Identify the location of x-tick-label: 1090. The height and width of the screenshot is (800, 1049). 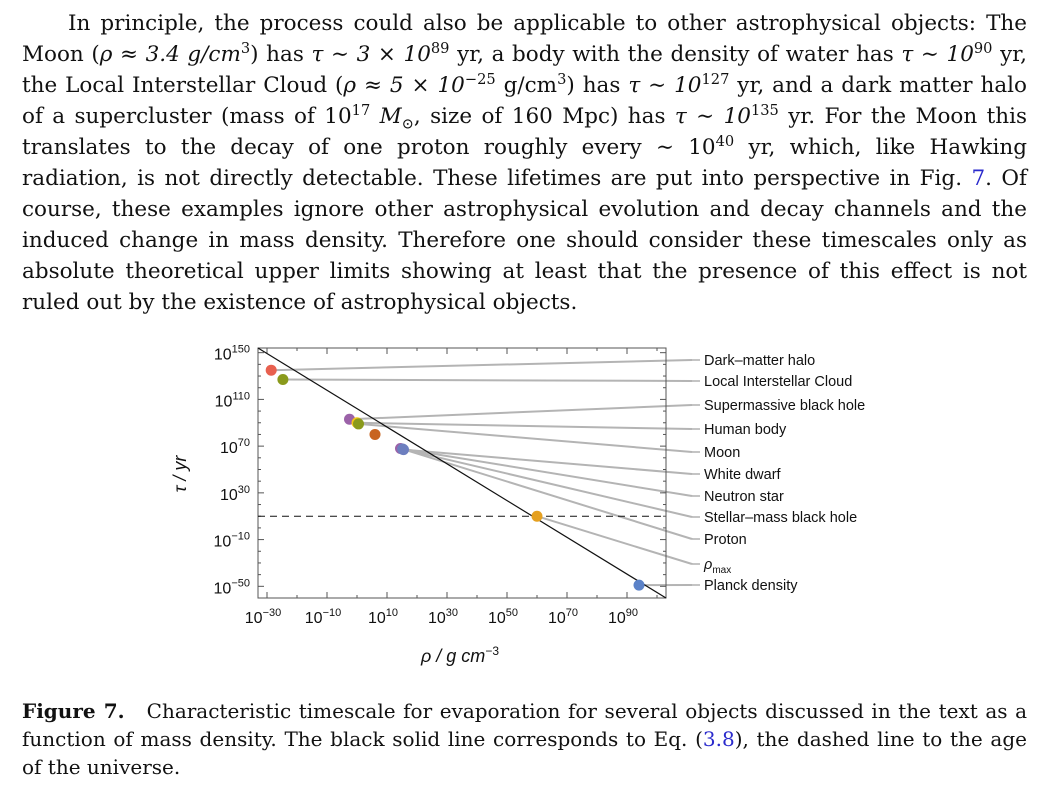
(623, 617).